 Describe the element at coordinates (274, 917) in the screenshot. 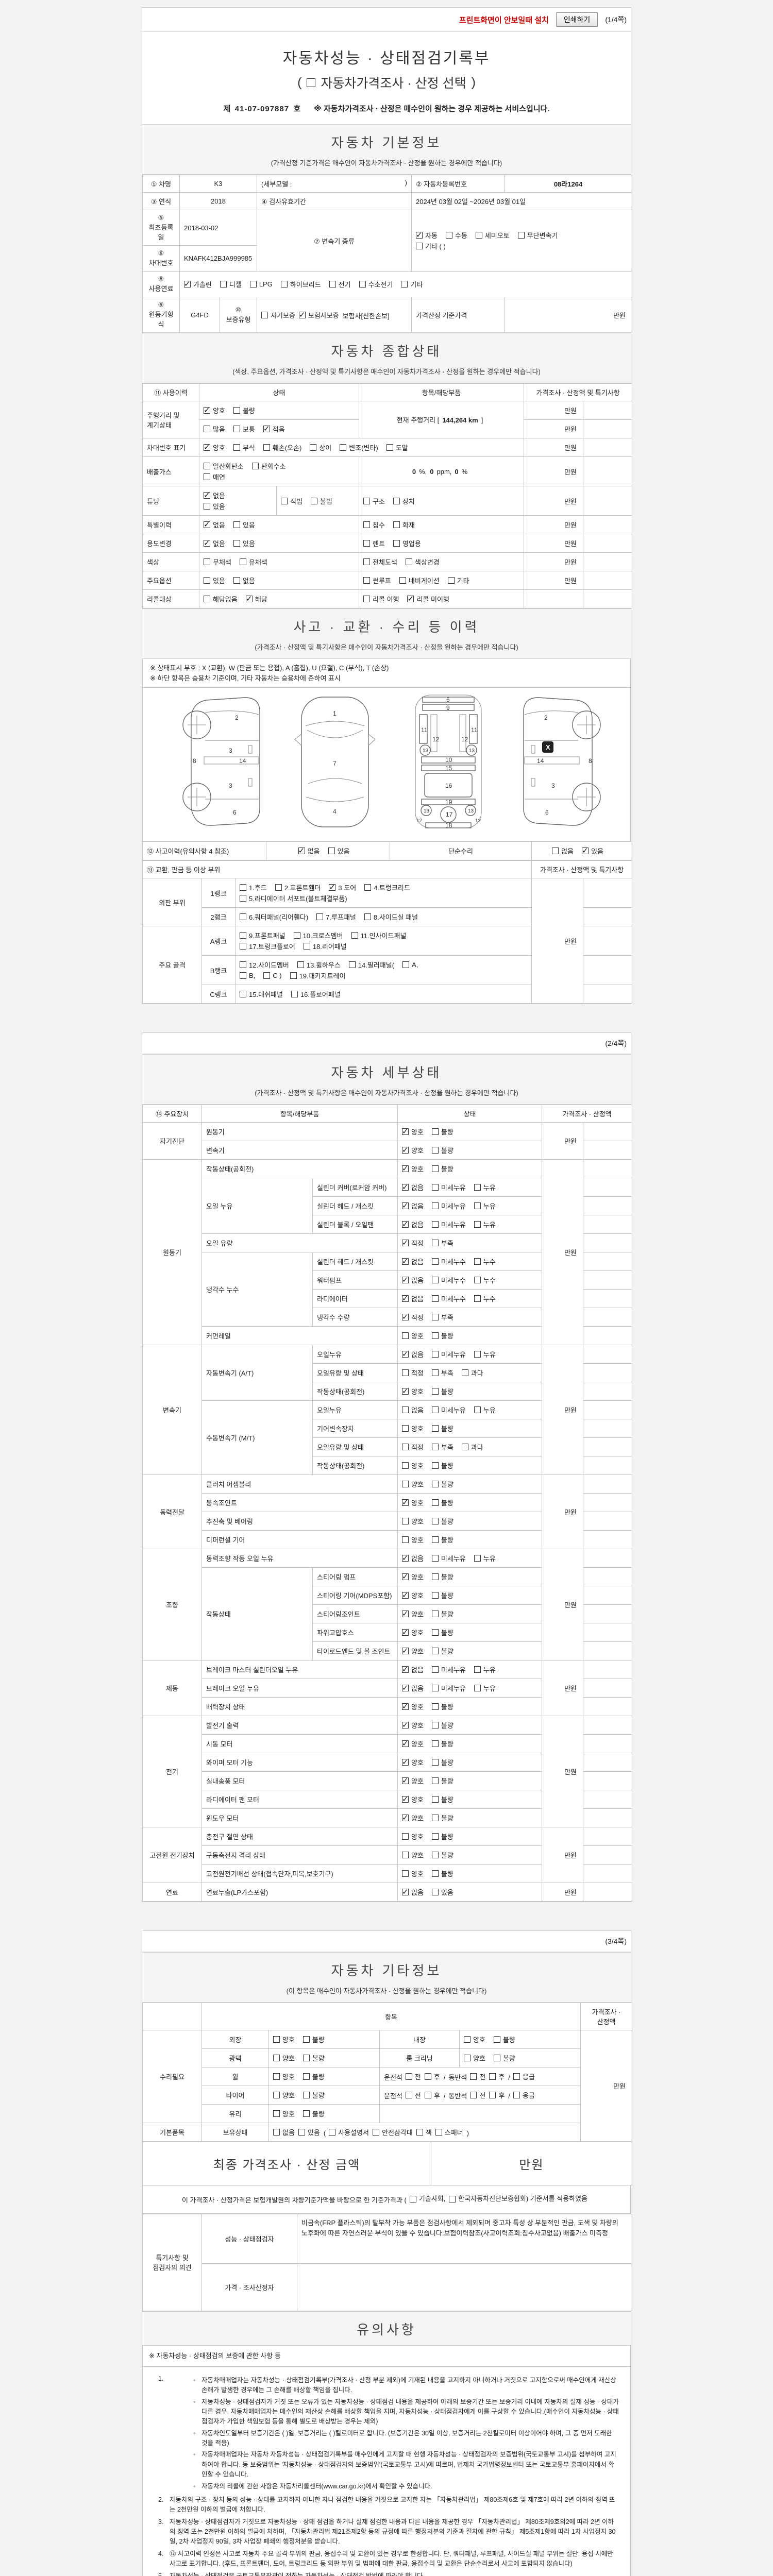

I see `checkbox-option: 6.쿼터패널(리어휀다)` at that location.